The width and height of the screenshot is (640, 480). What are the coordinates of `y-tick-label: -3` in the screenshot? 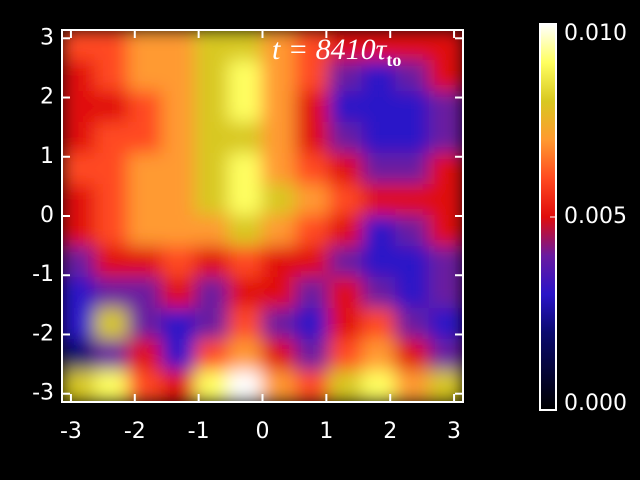 It's located at (43, 393).